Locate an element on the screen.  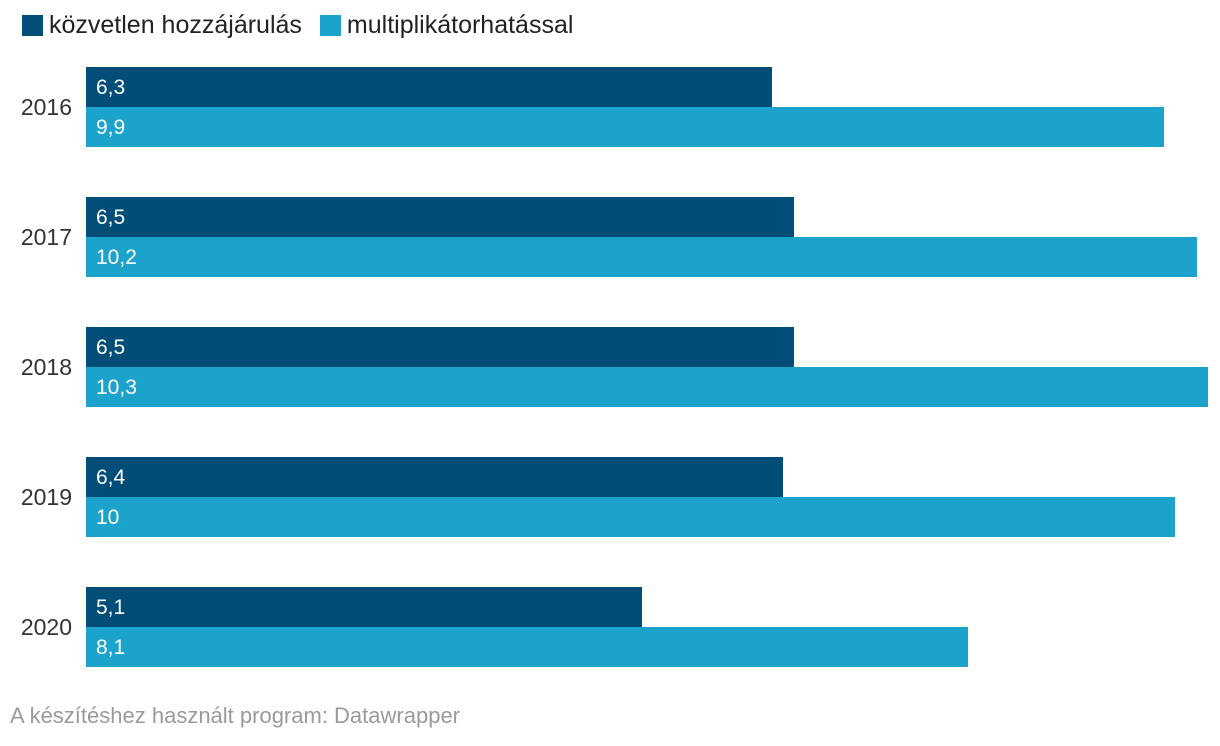
category-label-2017: 2017 is located at coordinates (46, 237).